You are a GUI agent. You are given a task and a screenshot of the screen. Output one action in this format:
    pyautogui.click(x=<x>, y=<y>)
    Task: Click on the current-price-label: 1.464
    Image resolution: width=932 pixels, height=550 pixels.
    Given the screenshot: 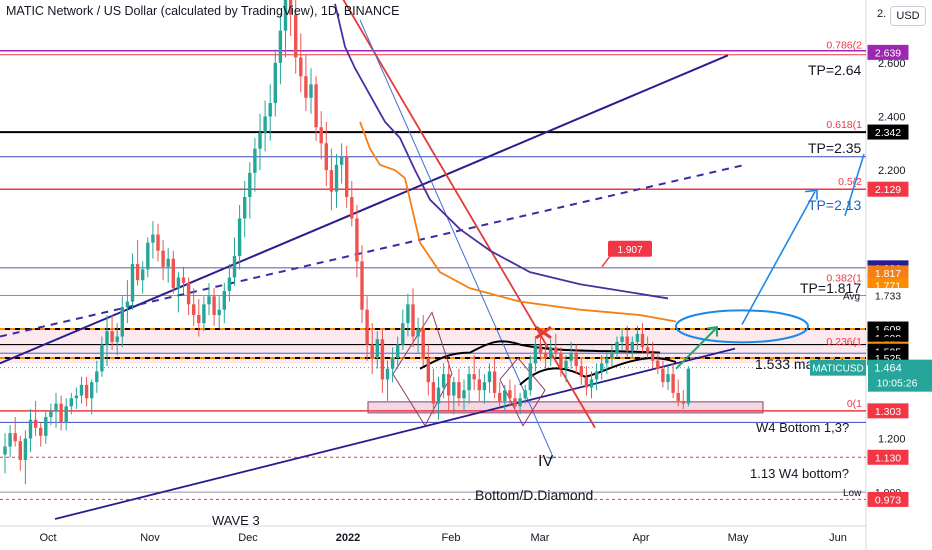 What is the action you would take?
    pyautogui.click(x=888, y=369)
    